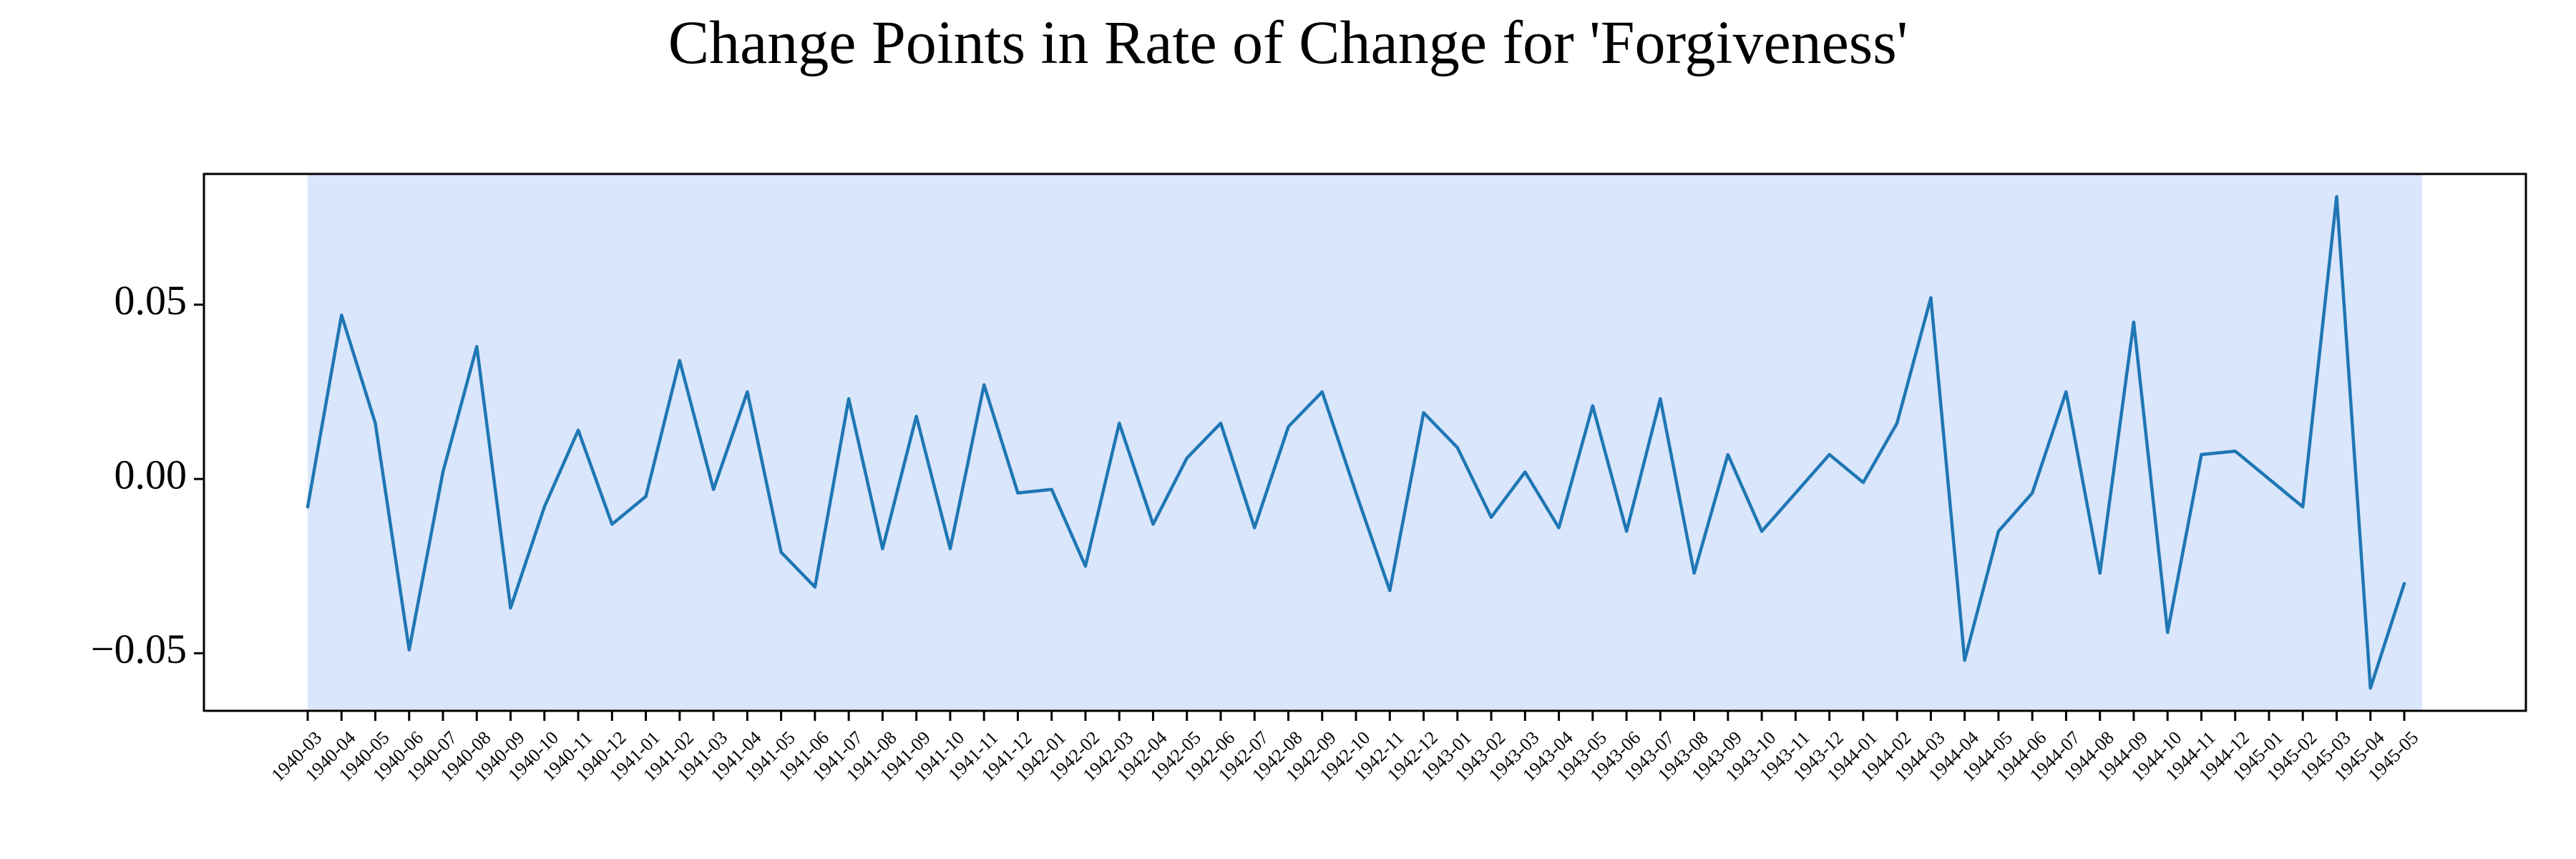 Image resolution: width=2576 pixels, height=859 pixels. I want to click on y-axis: −0.05 0.00 0.05, so click(147, 474).